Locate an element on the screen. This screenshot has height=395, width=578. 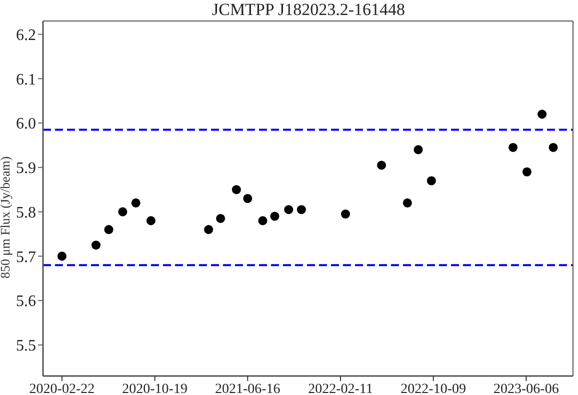
x-tick-label: 2022-10-09 is located at coordinates (433, 388).